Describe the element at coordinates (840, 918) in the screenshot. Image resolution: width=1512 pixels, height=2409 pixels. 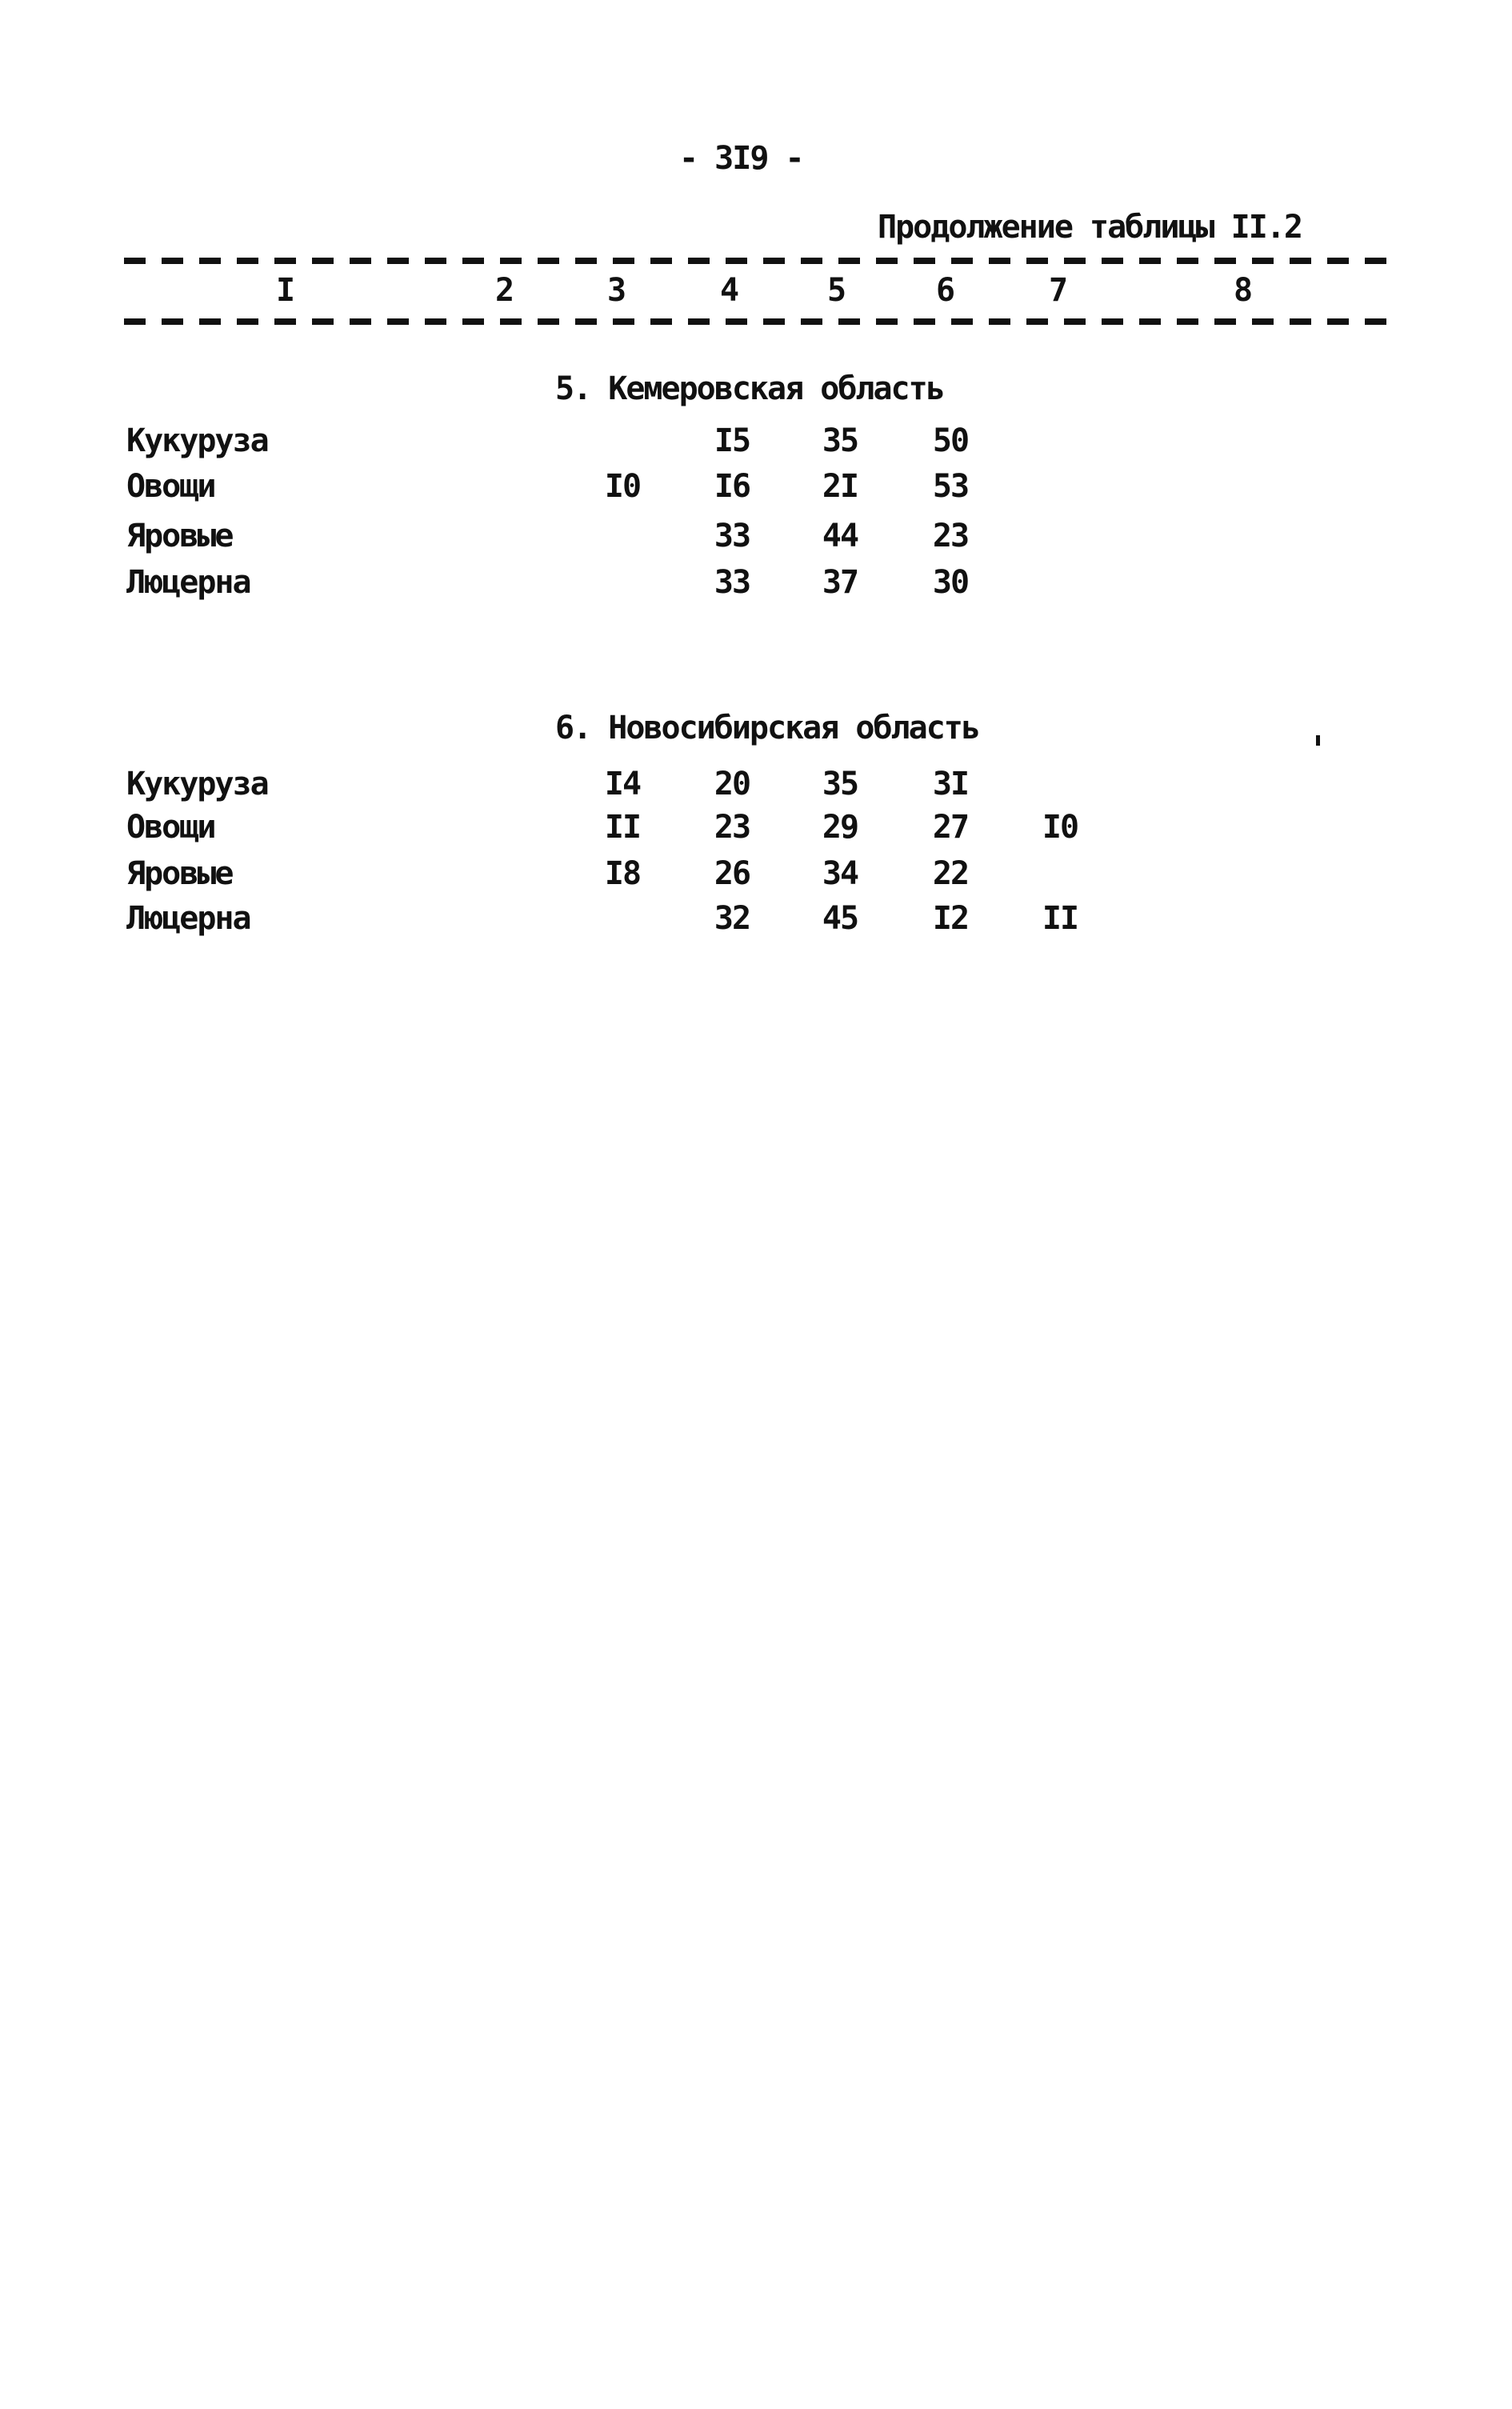
I see `cell-col5: 45` at that location.